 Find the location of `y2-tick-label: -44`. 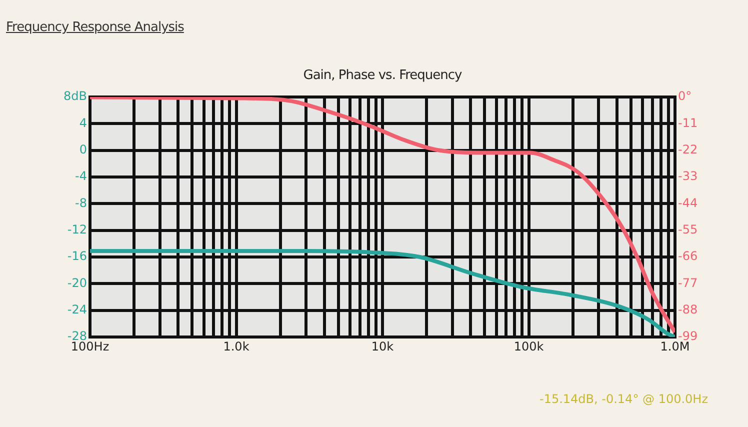

y2-tick-label: -44 is located at coordinates (688, 203).